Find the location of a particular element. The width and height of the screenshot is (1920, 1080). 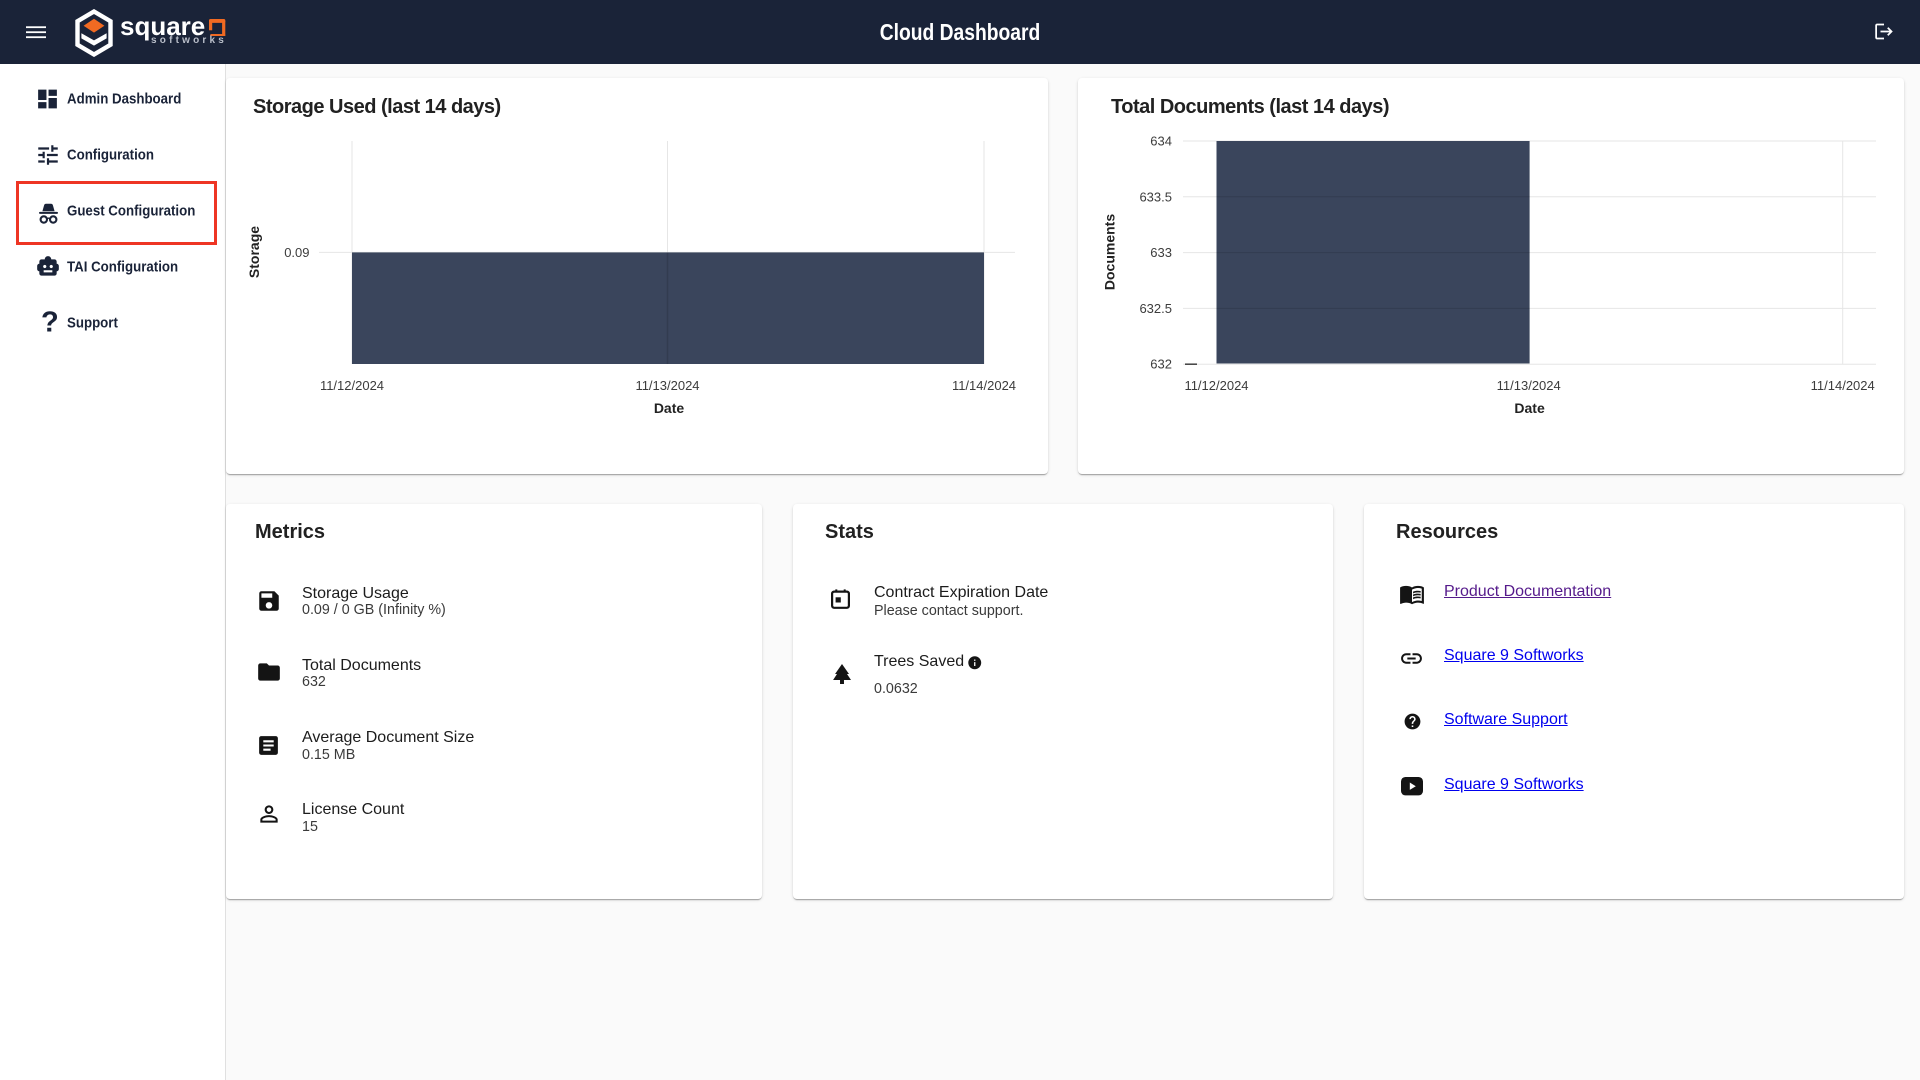

svg-text: 632.5 is located at coordinates (1155, 308).